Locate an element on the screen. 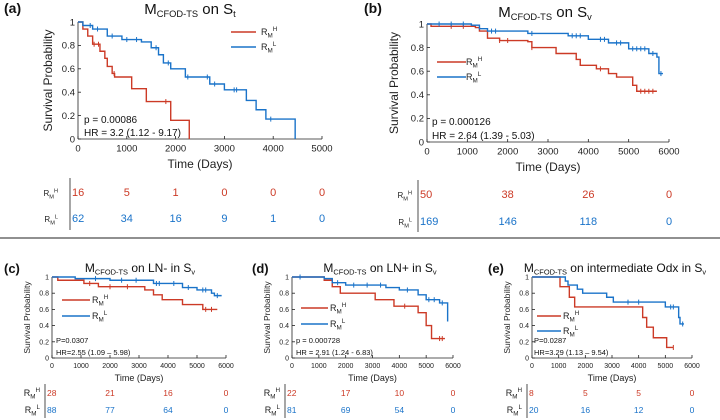 Image resolution: width=720 pixels, height=420 pixels. at-risk-count-low: 77 is located at coordinates (110, 410).